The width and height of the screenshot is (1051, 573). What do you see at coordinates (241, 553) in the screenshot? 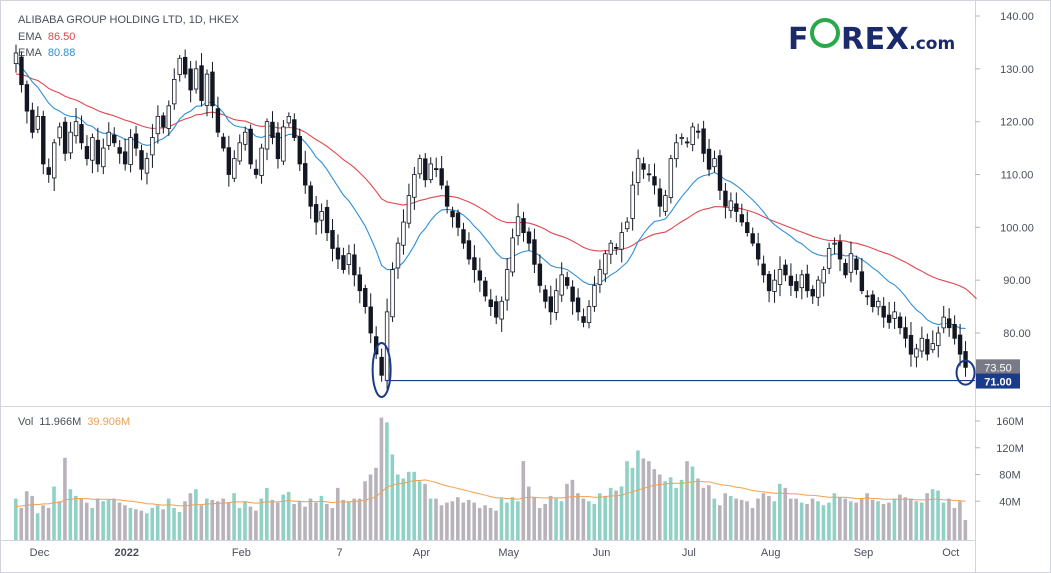
I see `time-tick-label: Feb` at bounding box center [241, 553].